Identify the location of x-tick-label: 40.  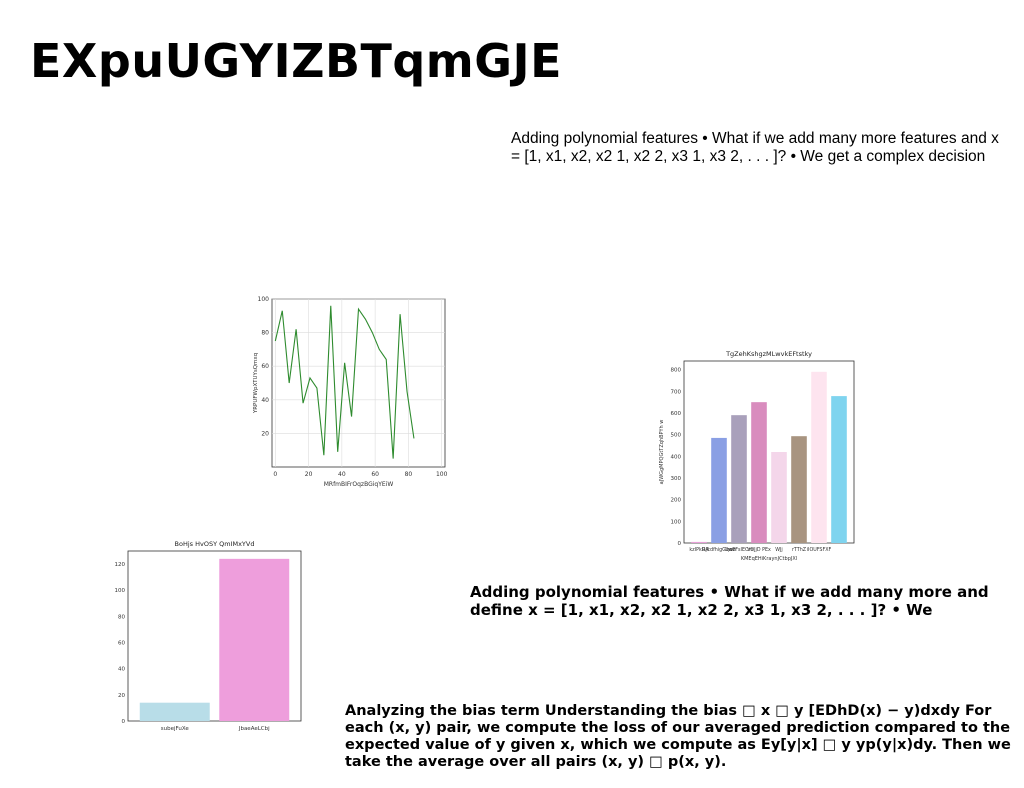
(342, 474).